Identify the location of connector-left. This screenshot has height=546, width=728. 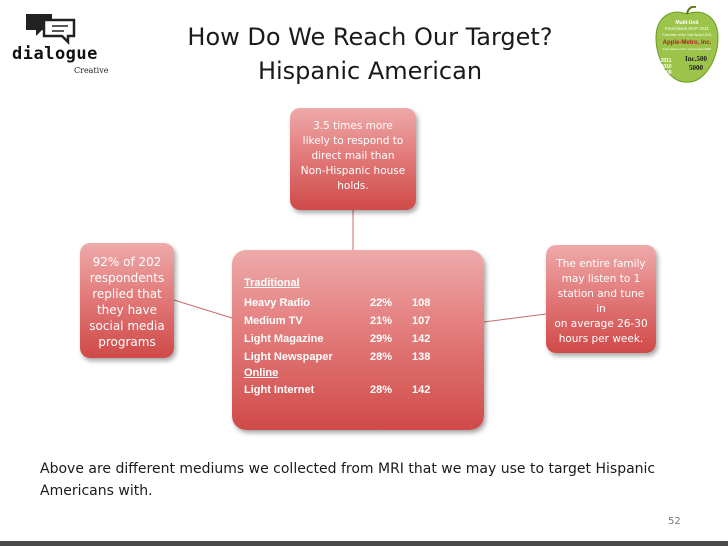
(203, 309).